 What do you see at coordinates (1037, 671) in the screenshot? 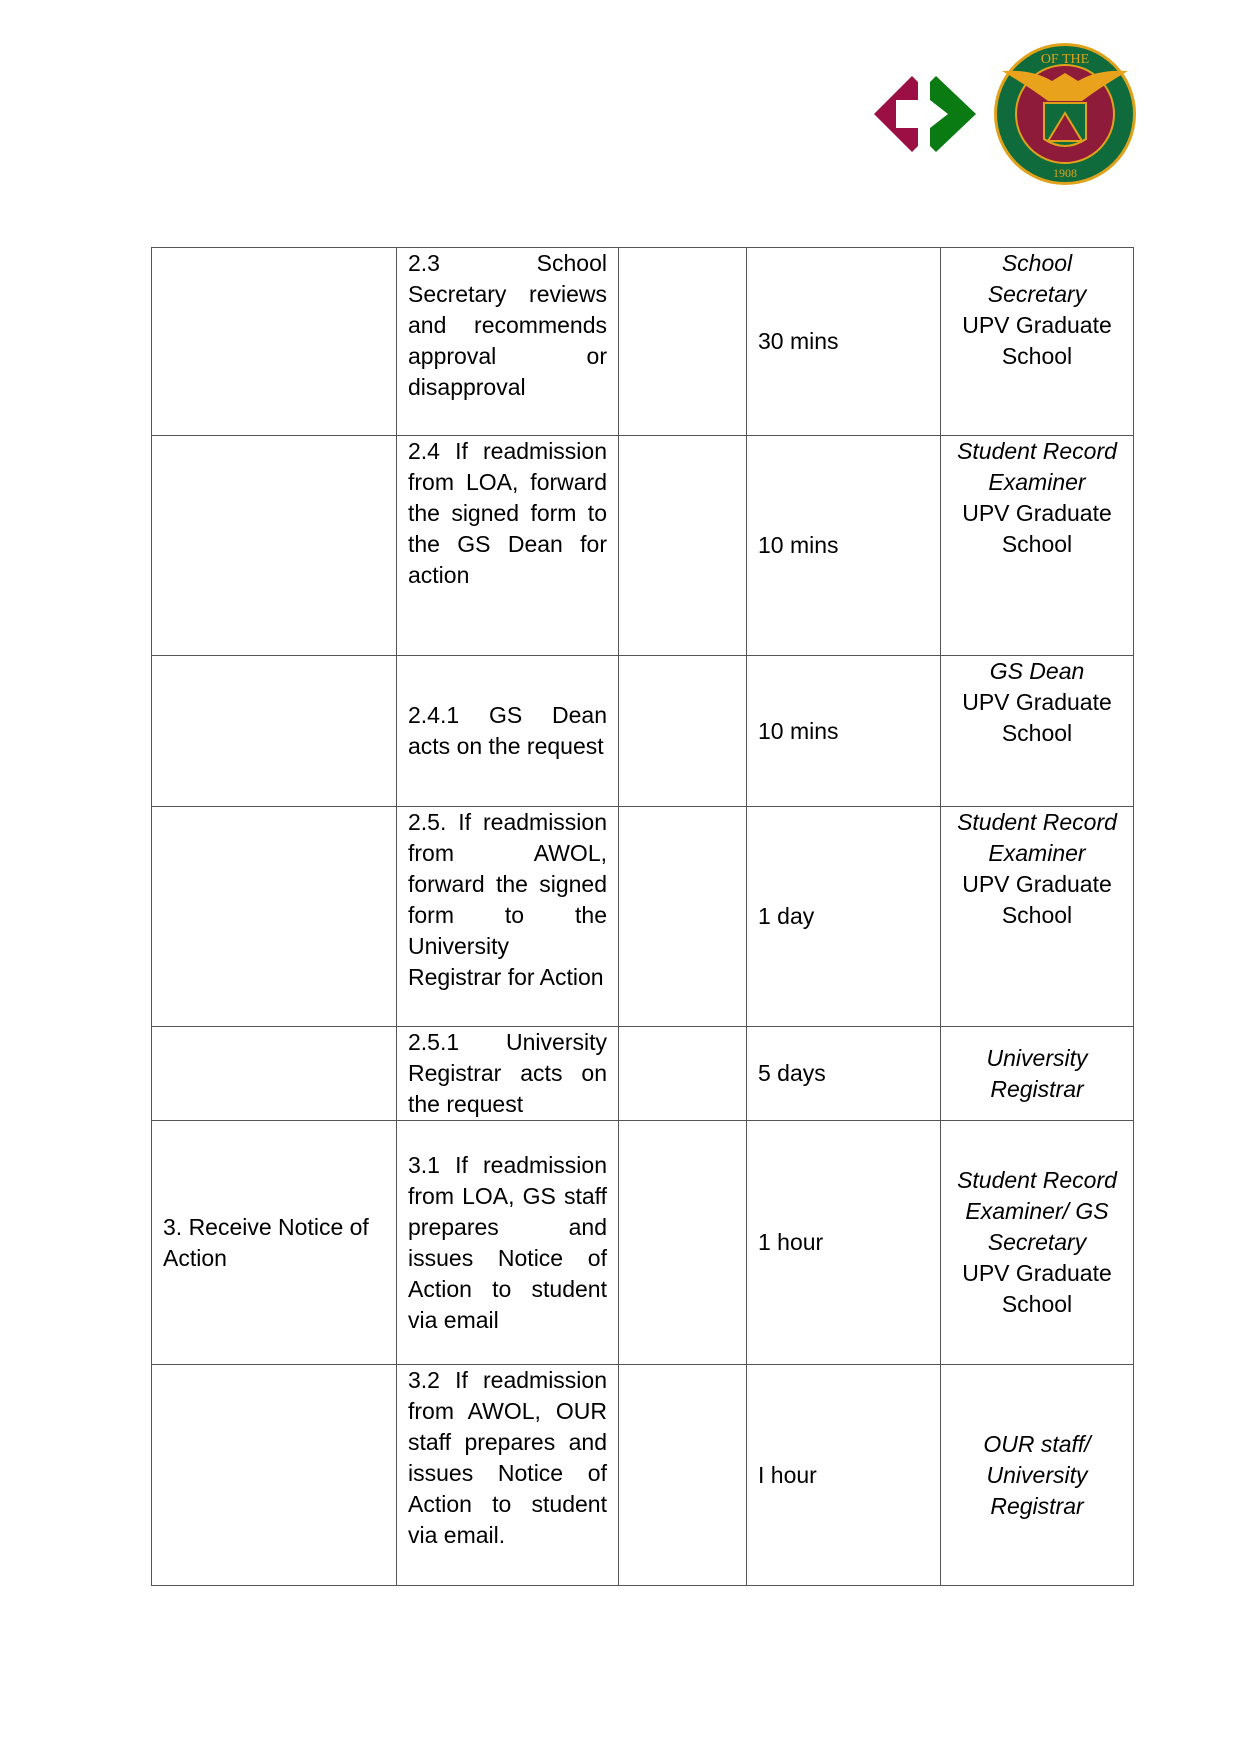
I see `person-responsible: GS Dean` at bounding box center [1037, 671].